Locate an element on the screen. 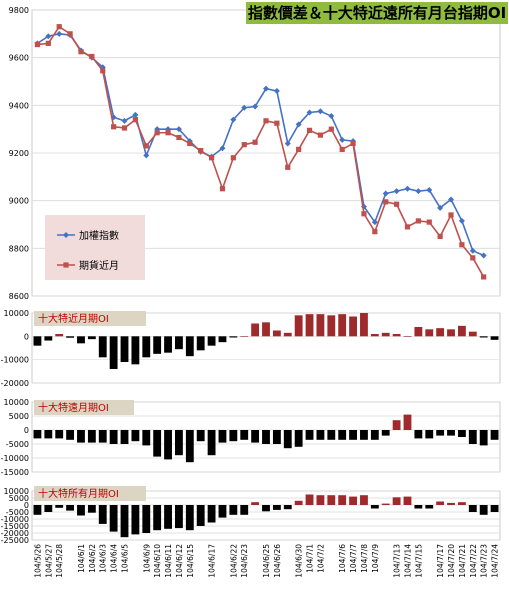 The width and height of the screenshot is (509, 600). y-tick-label: 9800 is located at coordinates (19, 10).